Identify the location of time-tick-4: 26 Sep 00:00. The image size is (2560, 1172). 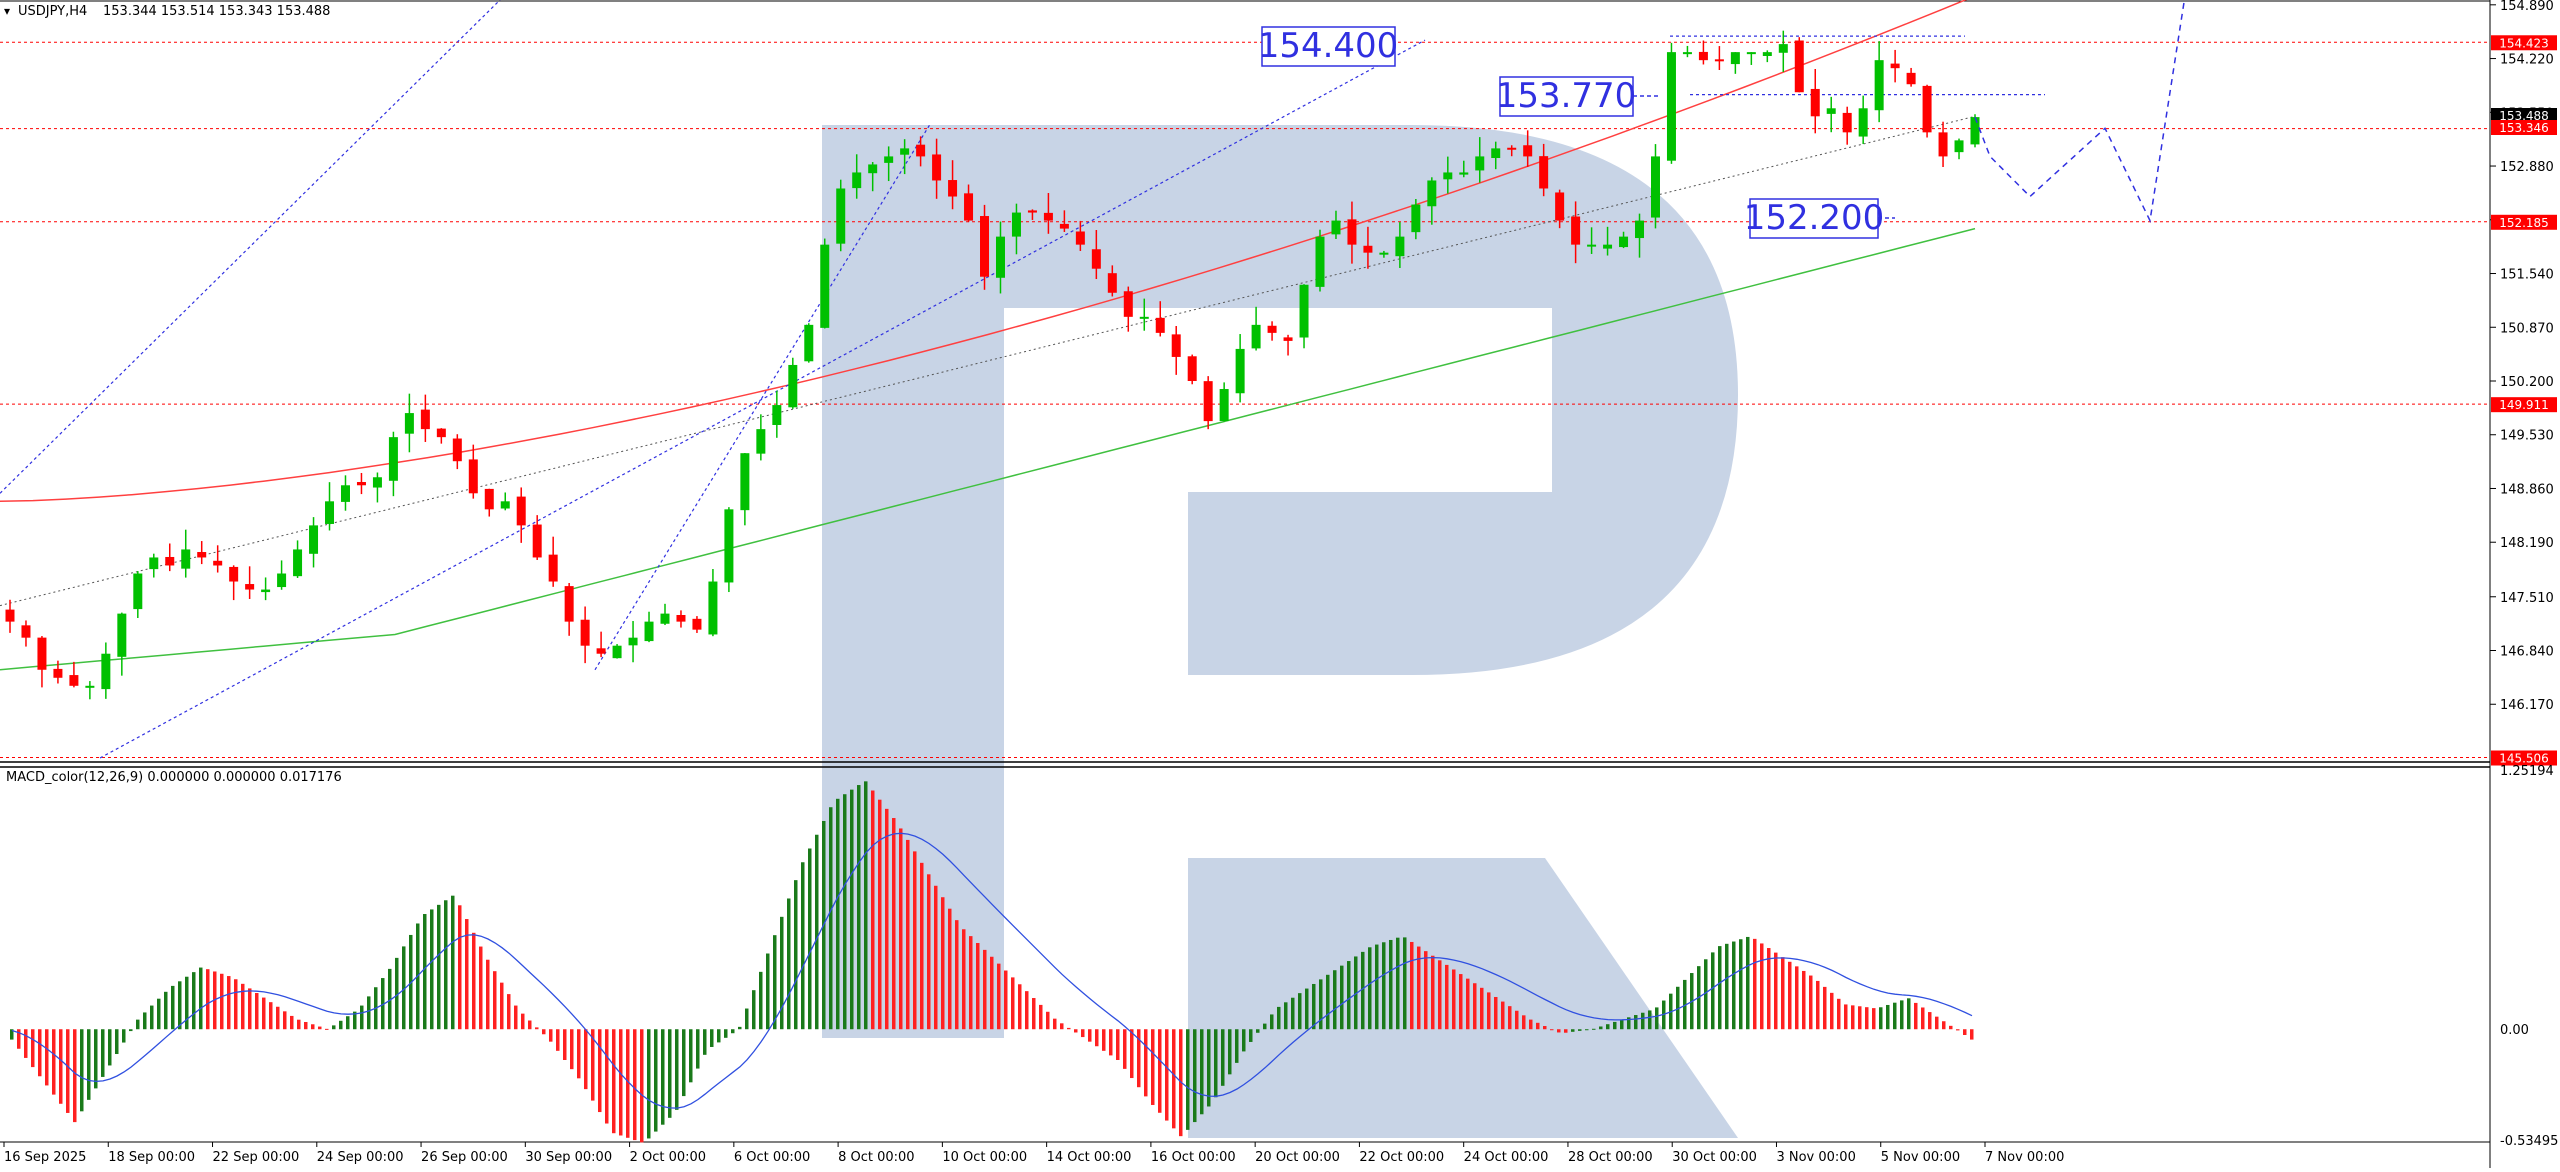
(464, 1157).